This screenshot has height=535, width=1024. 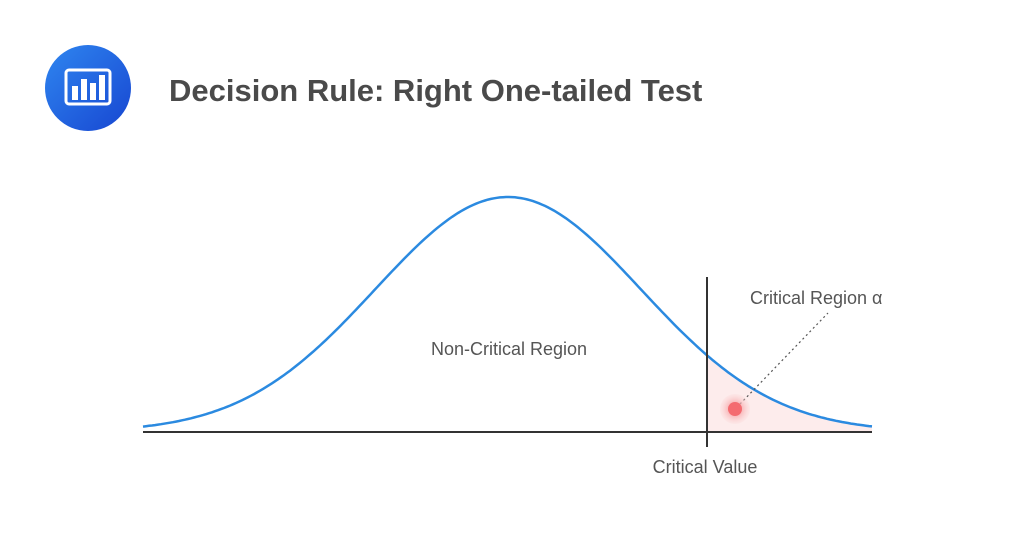 What do you see at coordinates (735, 409) in the screenshot?
I see `region-marker` at bounding box center [735, 409].